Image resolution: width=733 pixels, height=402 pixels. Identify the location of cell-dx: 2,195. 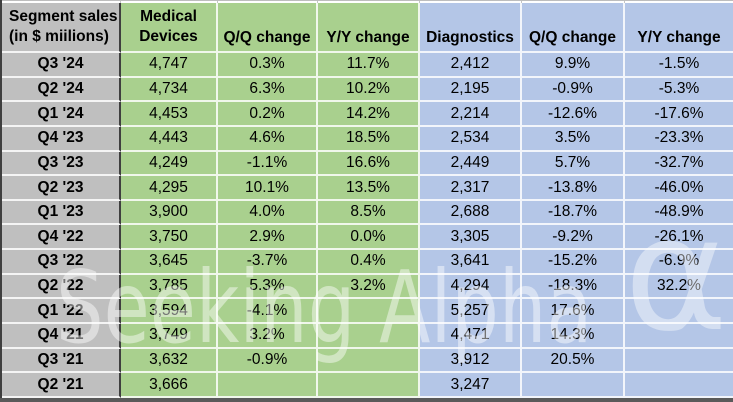
(471, 90).